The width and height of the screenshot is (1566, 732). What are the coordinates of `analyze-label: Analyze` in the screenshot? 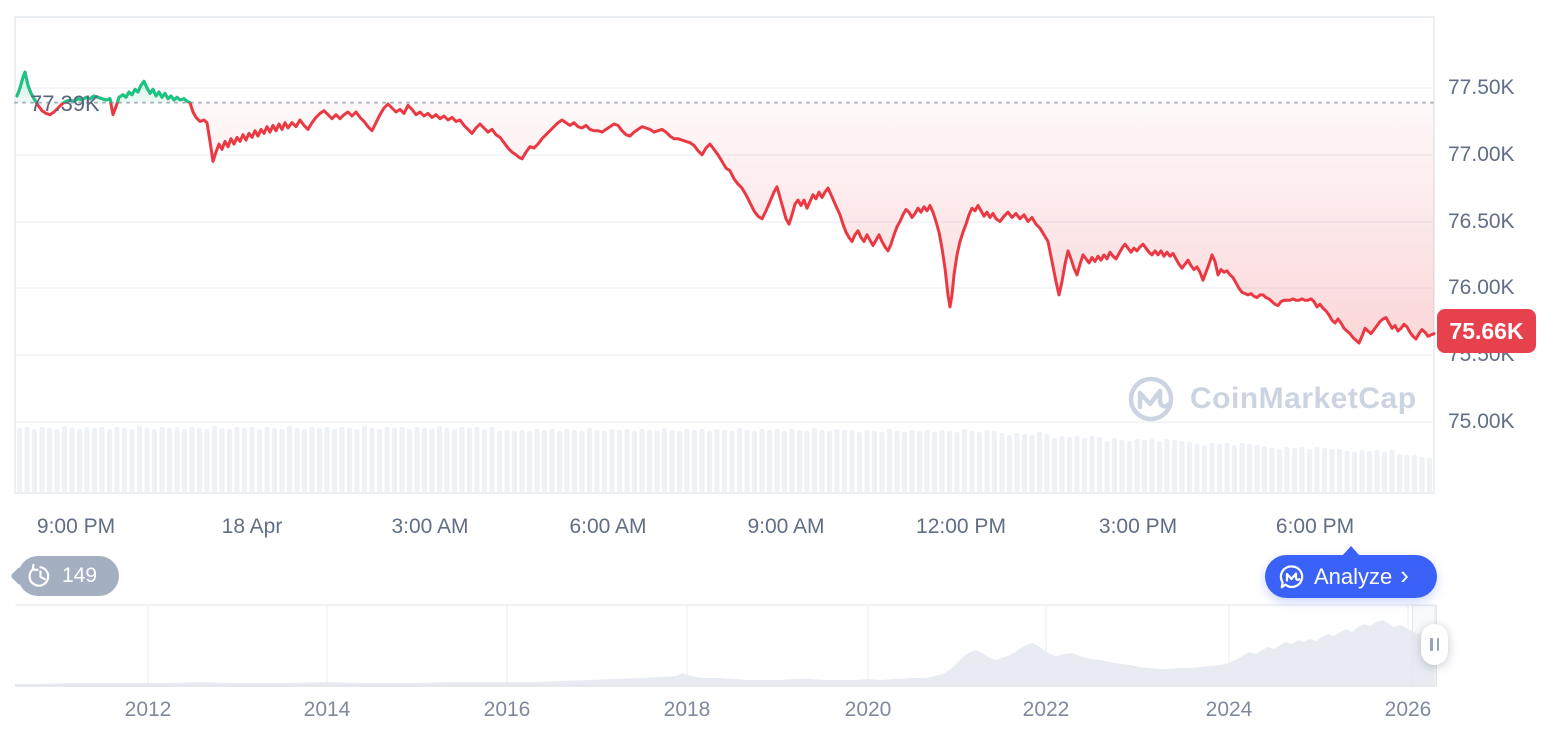 It's located at (1353, 576).